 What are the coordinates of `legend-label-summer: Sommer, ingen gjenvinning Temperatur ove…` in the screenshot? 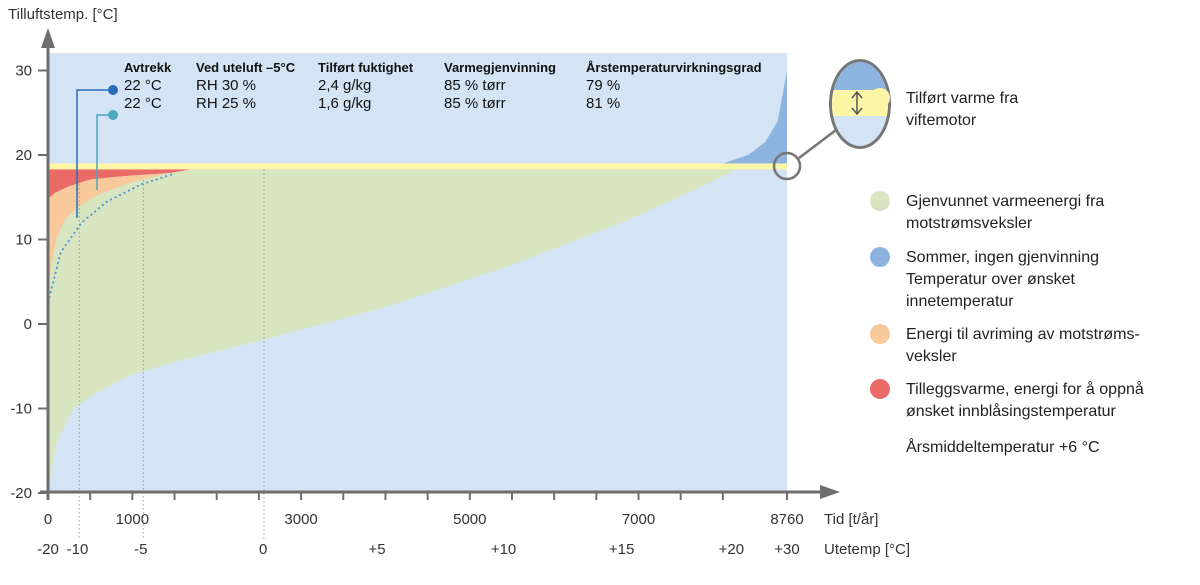 It's located at (1003, 279).